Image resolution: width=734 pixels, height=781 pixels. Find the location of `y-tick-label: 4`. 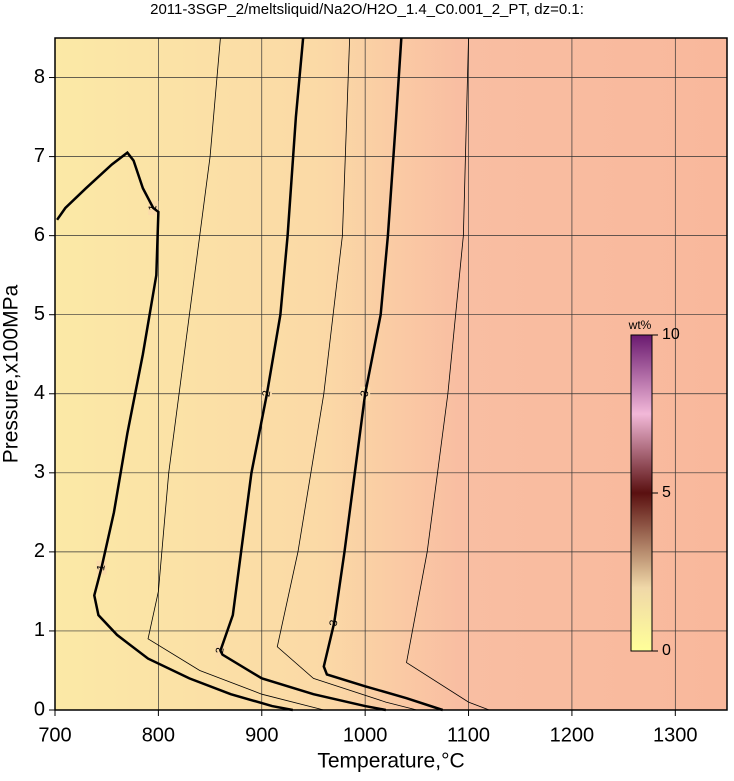

y-tick-label: 4 is located at coordinates (39, 393).